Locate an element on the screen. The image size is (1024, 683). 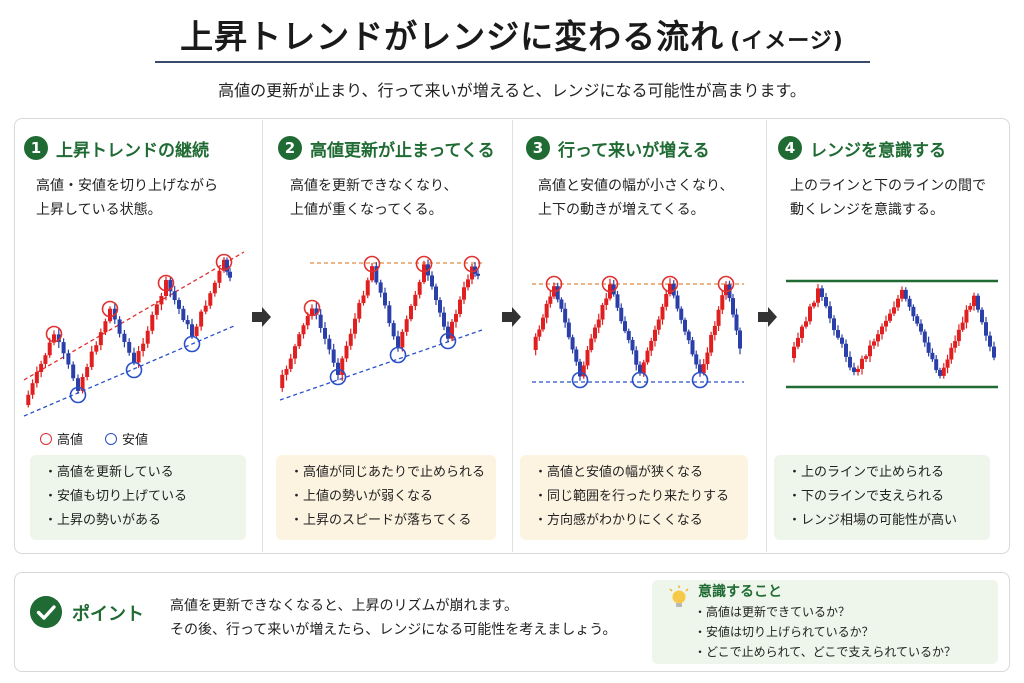
step-2: 2 高値更新が止まってくる 高値を更新できなくなり、 上値が重くなってくる。 is located at coordinates (403, 177).